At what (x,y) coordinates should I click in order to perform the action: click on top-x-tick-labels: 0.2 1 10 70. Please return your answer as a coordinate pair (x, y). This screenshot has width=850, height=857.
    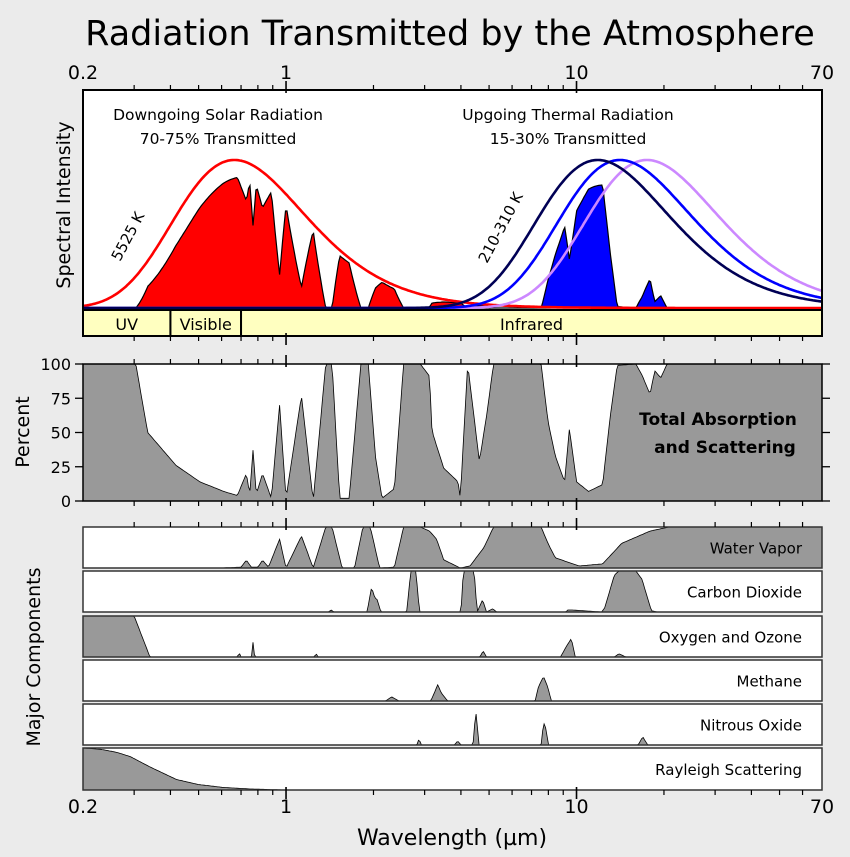
    Looking at the image, I should click on (451, 73).